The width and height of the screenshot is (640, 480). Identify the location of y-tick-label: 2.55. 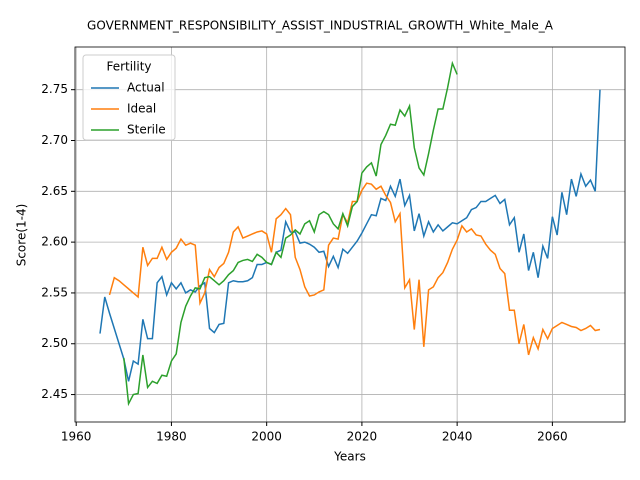
(54, 292).